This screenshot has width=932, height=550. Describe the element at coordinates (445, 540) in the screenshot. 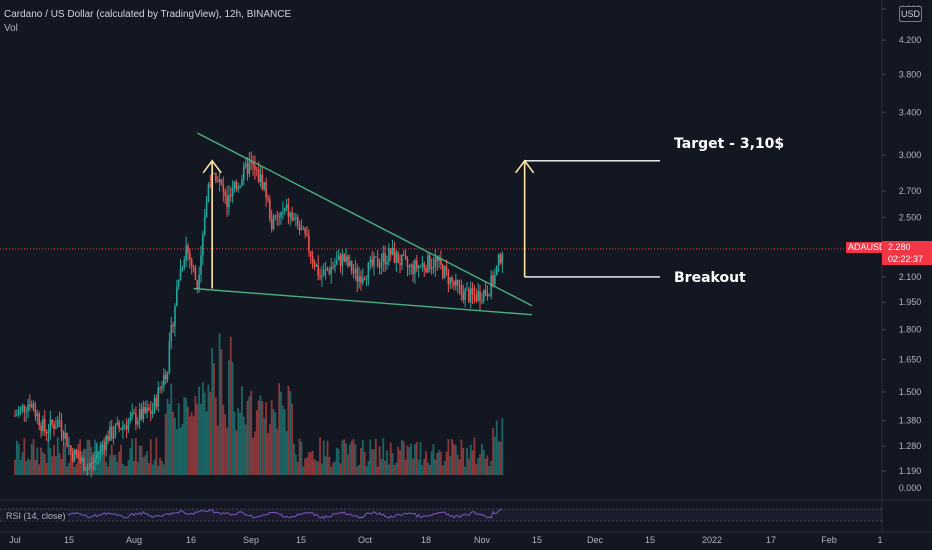

I see `time-axis: Jul 15 Aug 16 Sep 15 Oct 18 Nov 15 Dec 15 2022 17 Feb 1` at that location.